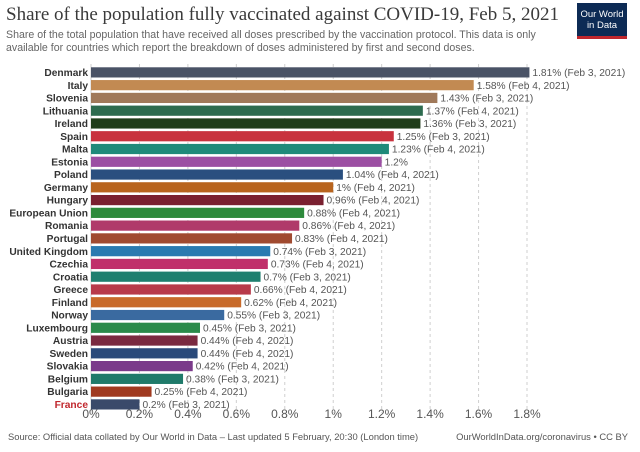  I want to click on value-label: 0.2% (Feb 3, 2021), so click(185, 405).